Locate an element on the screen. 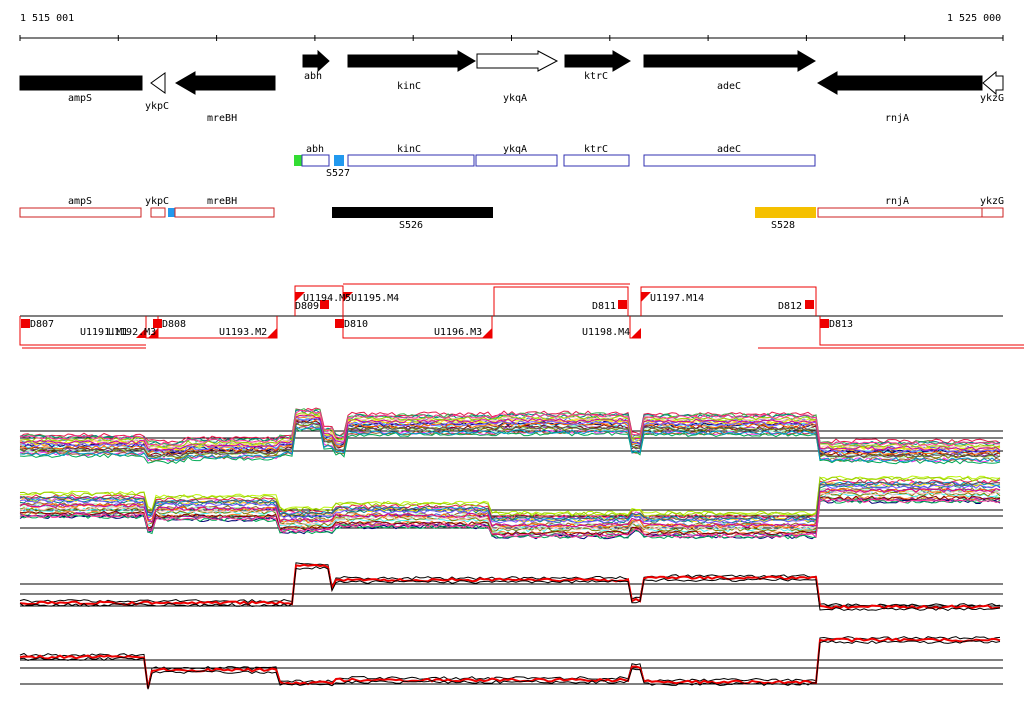  box-mreBH is located at coordinates (224, 212).